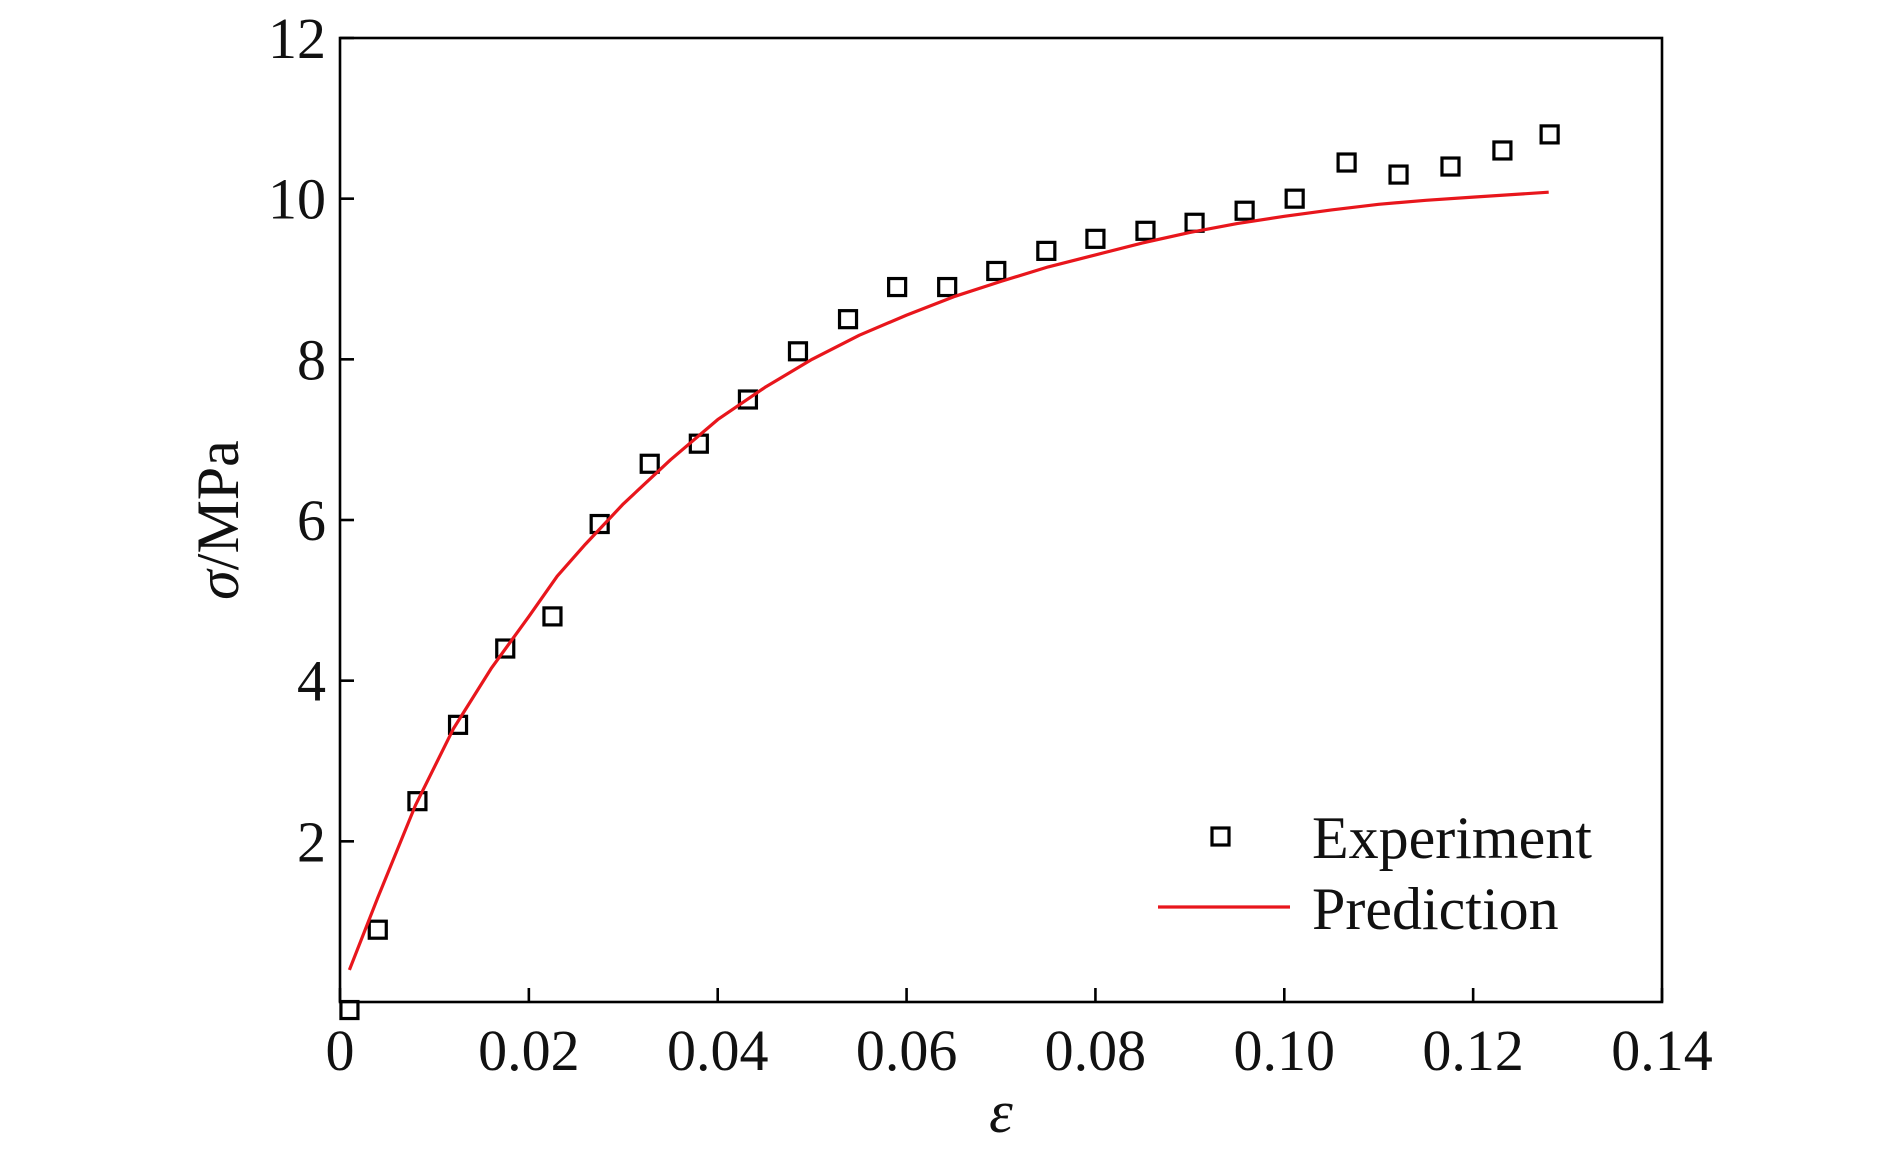  What do you see at coordinates (1001, 1112) in the screenshot?
I see `x-axis-label: ε` at bounding box center [1001, 1112].